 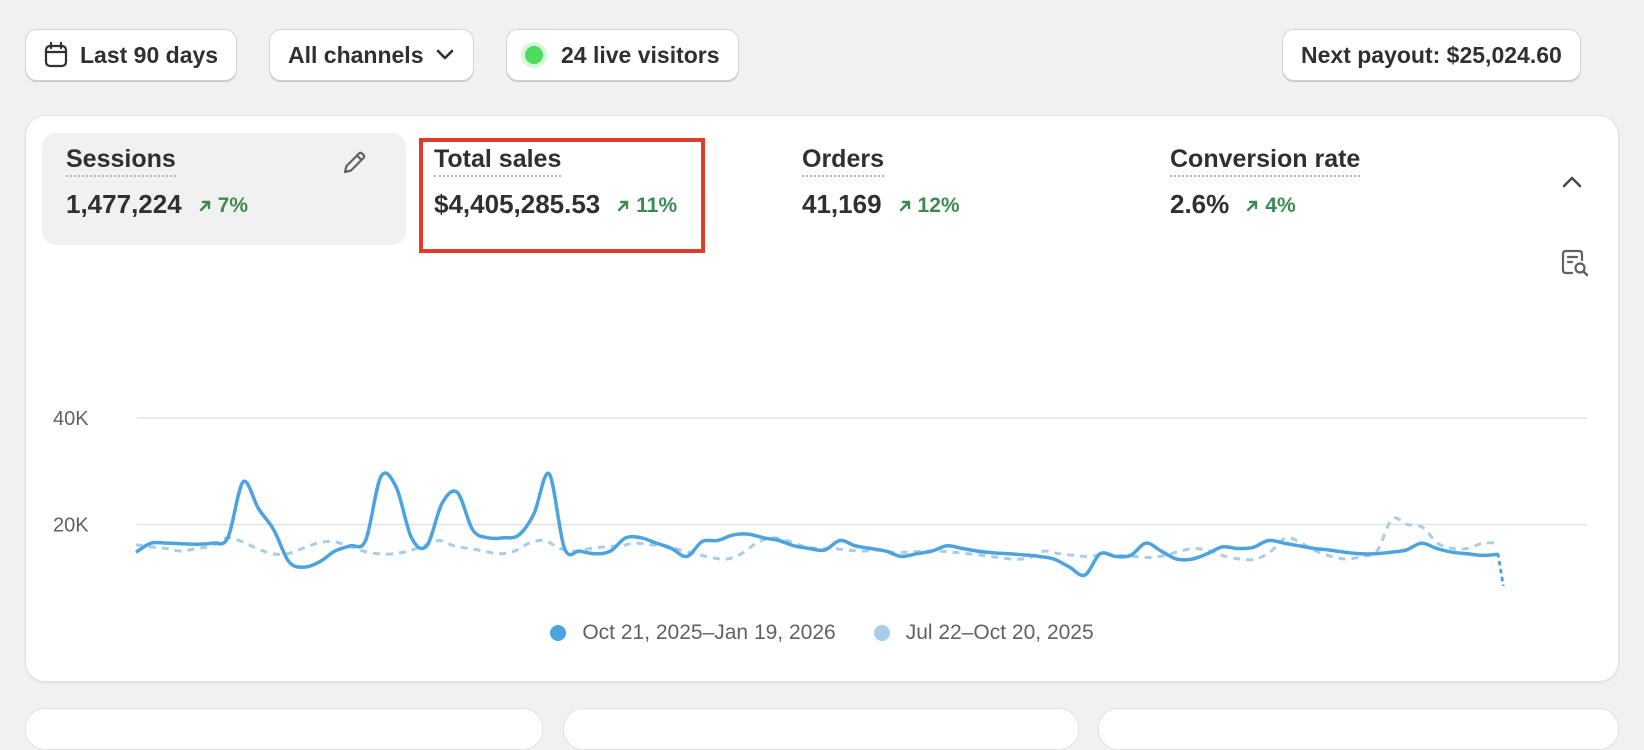 What do you see at coordinates (1500, 569) in the screenshot?
I see `series-line-current-partial` at bounding box center [1500, 569].